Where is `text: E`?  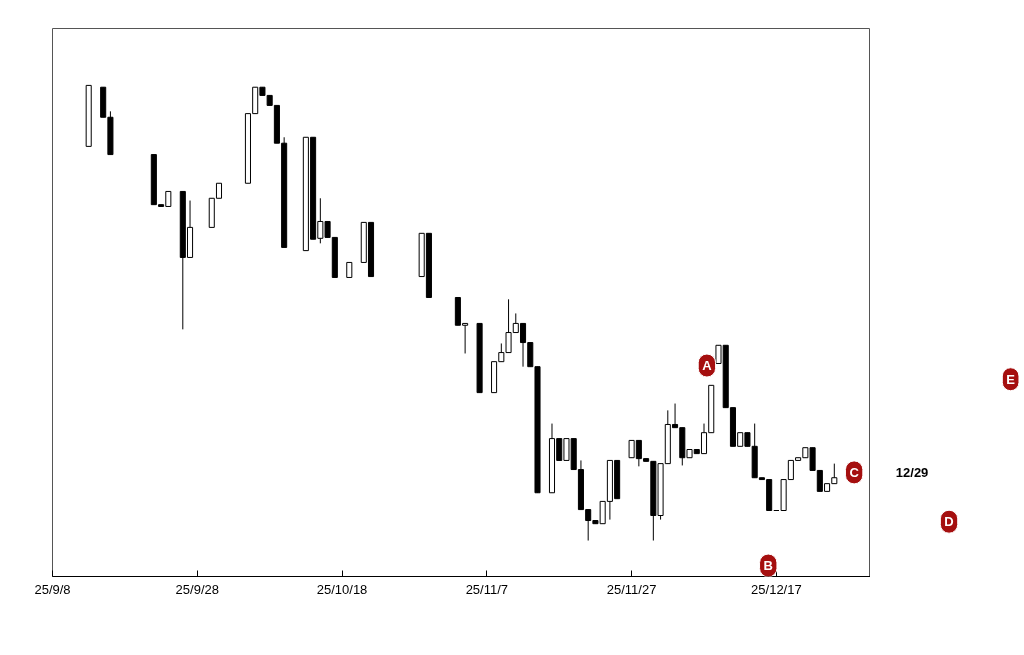
text: E is located at coordinates (1011, 379).